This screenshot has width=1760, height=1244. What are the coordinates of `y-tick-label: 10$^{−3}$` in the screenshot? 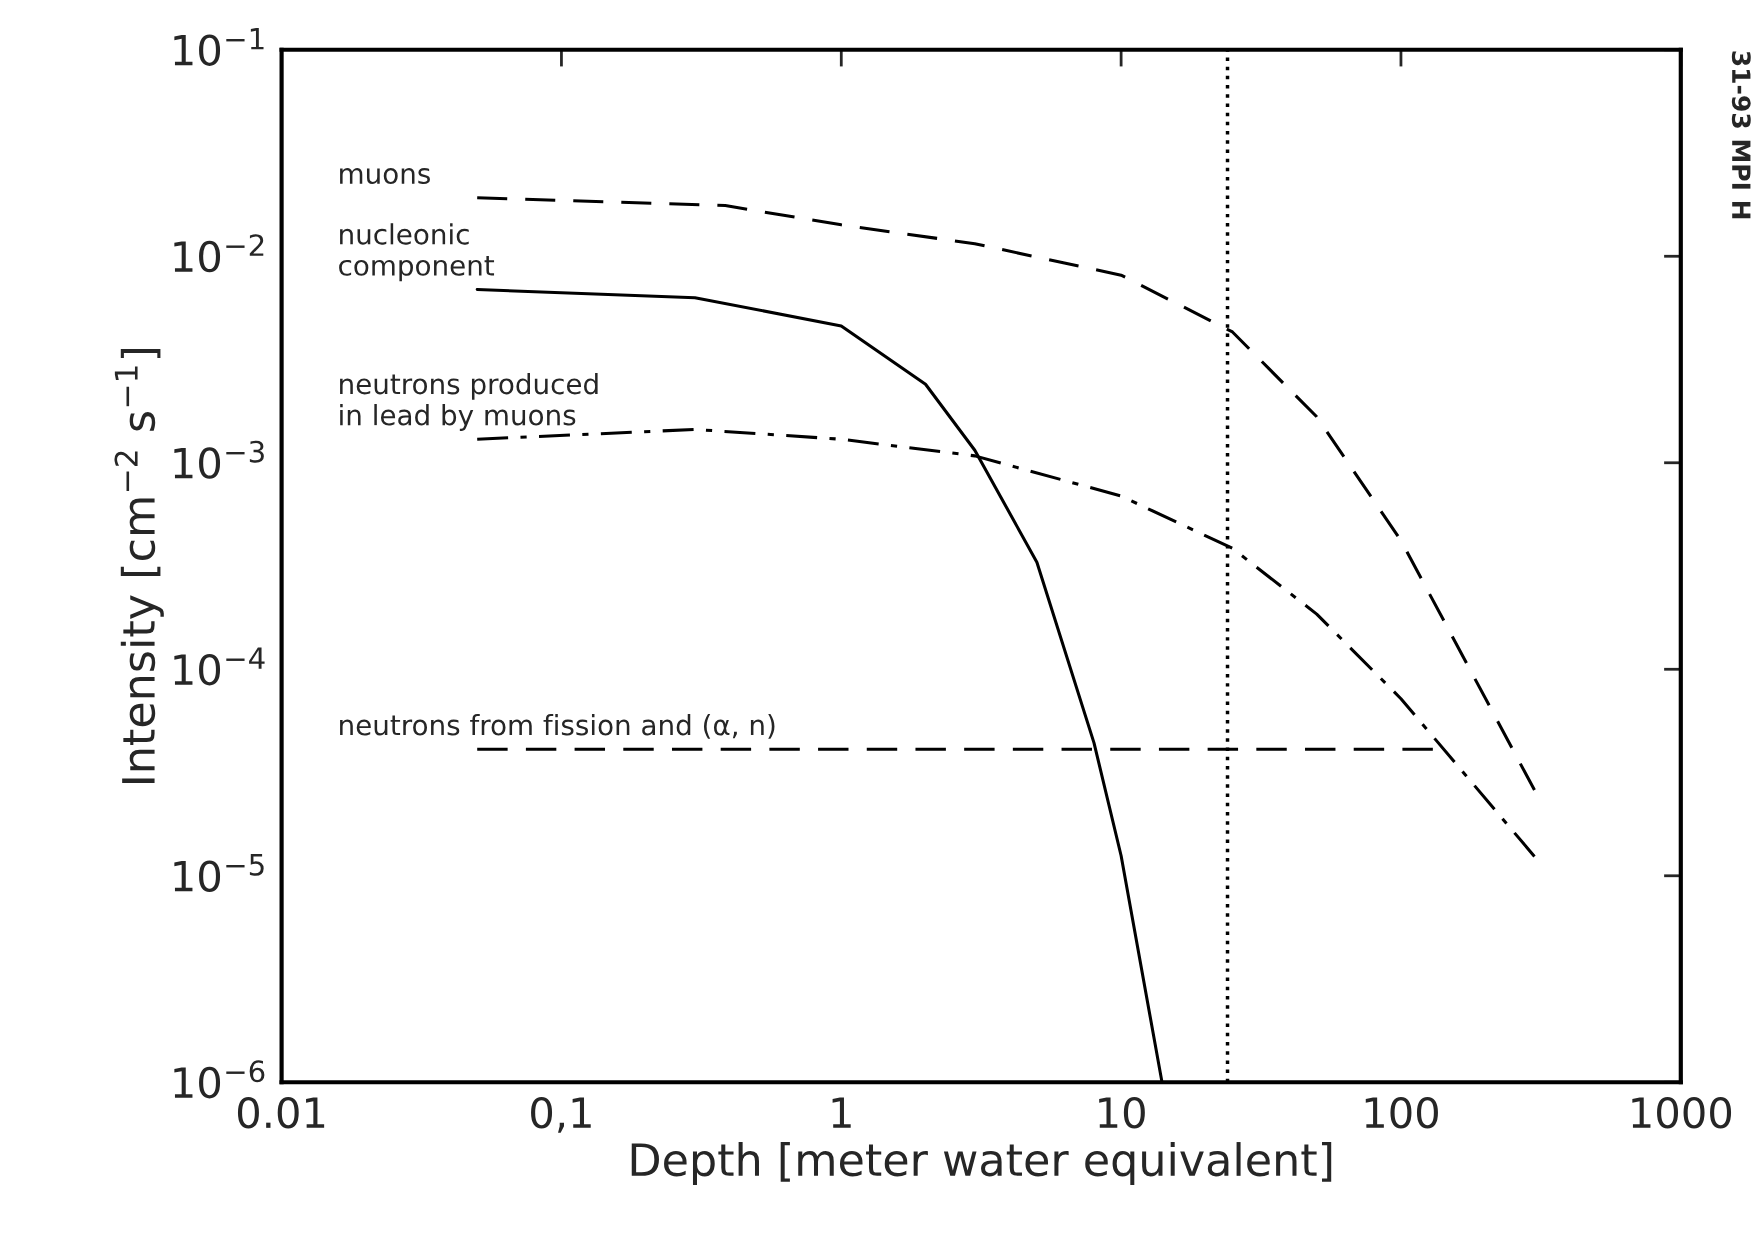 It's located at (219, 459).